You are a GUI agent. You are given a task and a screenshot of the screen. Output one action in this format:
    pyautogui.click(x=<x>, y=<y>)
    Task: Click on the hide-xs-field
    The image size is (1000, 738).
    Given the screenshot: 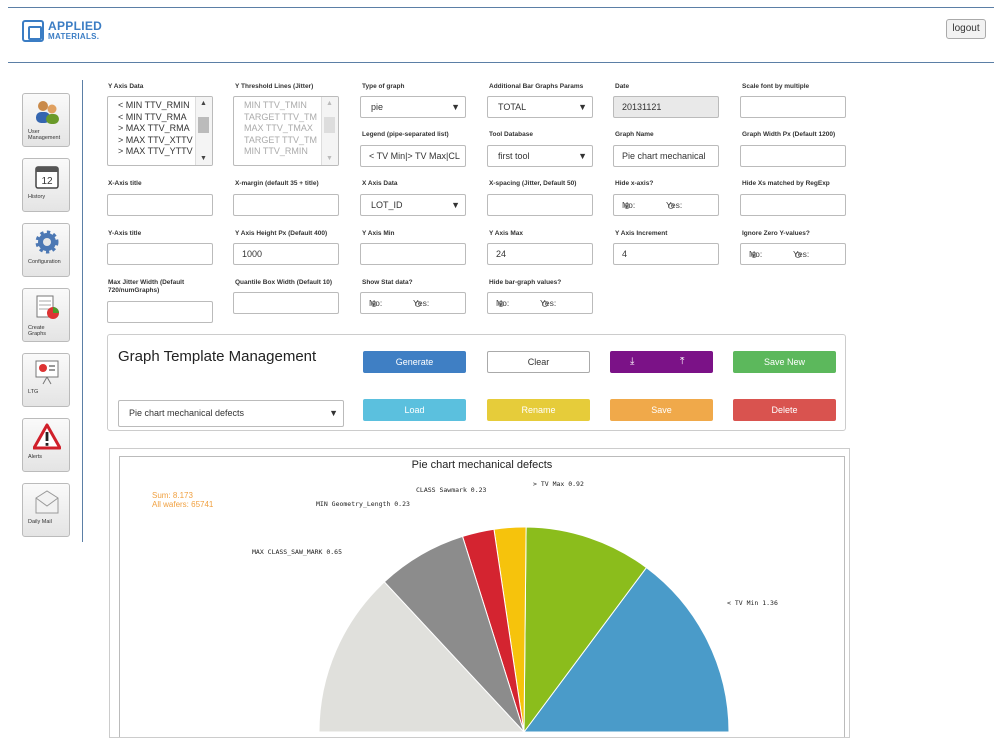 What is the action you would take?
    pyautogui.click(x=793, y=205)
    